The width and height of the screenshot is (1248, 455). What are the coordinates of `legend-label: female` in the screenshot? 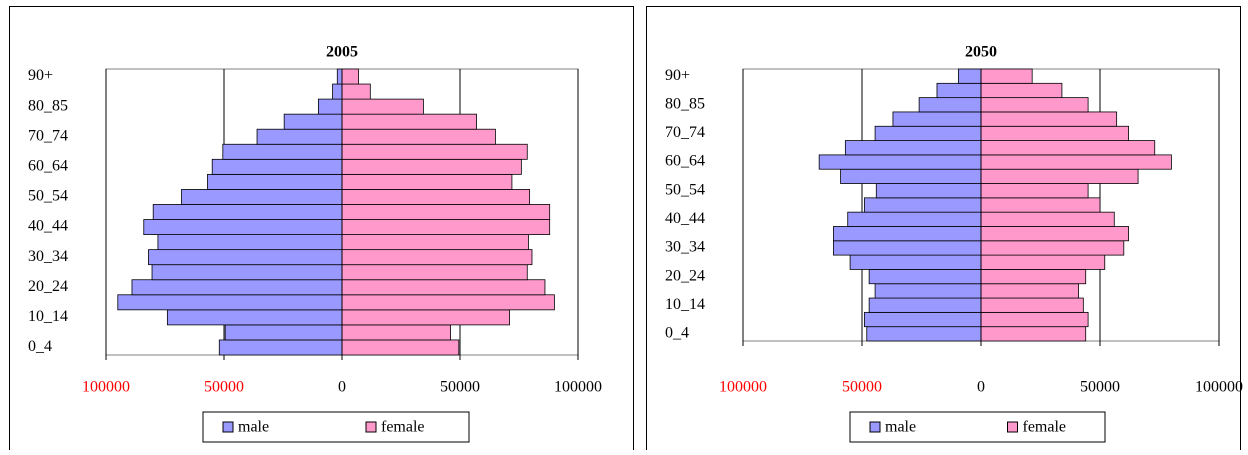 It's located at (1045, 427).